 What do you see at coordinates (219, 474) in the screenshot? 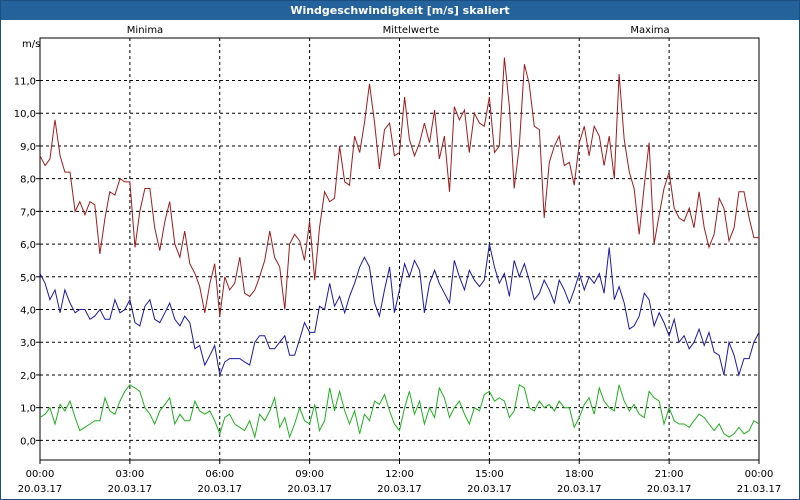
I see `x-tick-label-time: 06:00` at bounding box center [219, 474].